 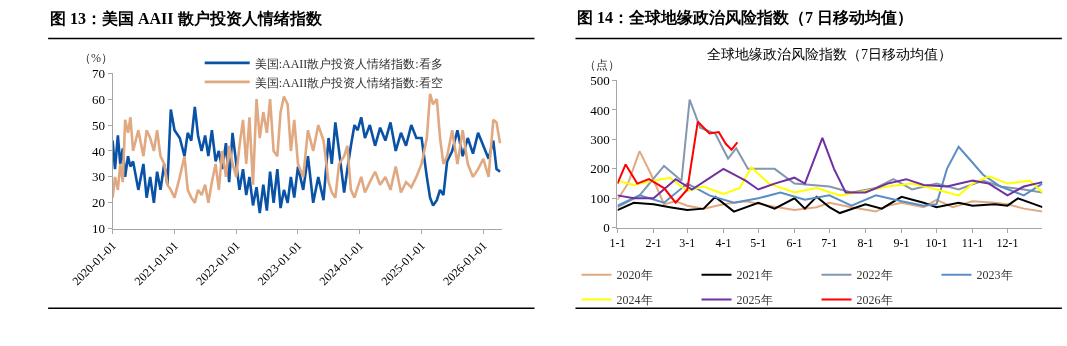 What do you see at coordinates (874, 275) in the screenshot?
I see `legend-label: 2022年` at bounding box center [874, 275].